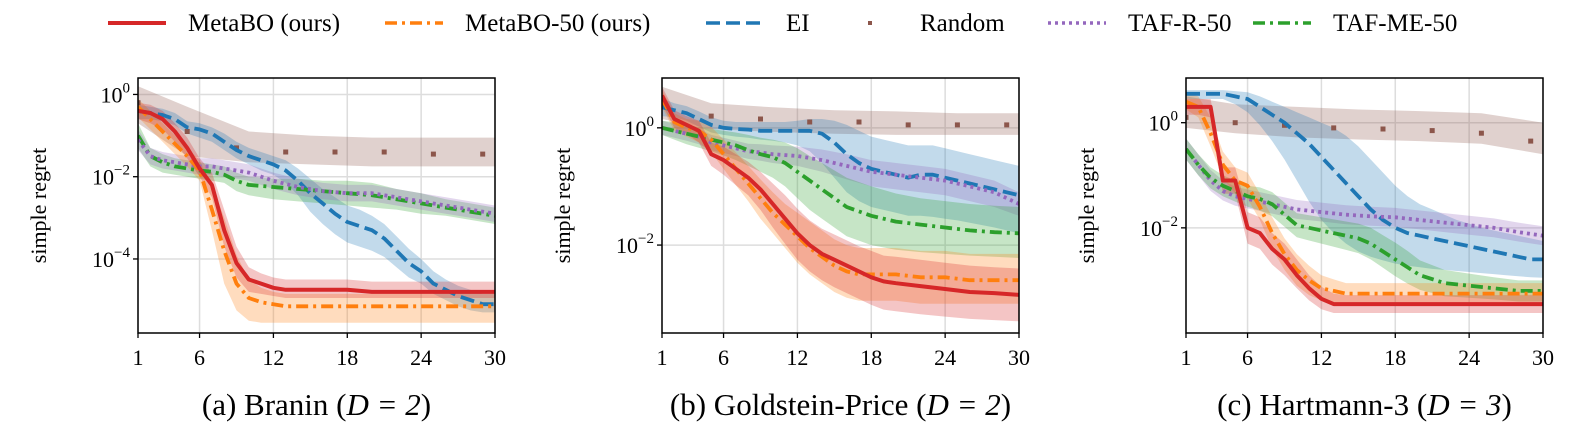 The height and width of the screenshot is (432, 1574). I want to click on panel-caption: (c) Hartmann-3 (D = 3), so click(1364, 404).